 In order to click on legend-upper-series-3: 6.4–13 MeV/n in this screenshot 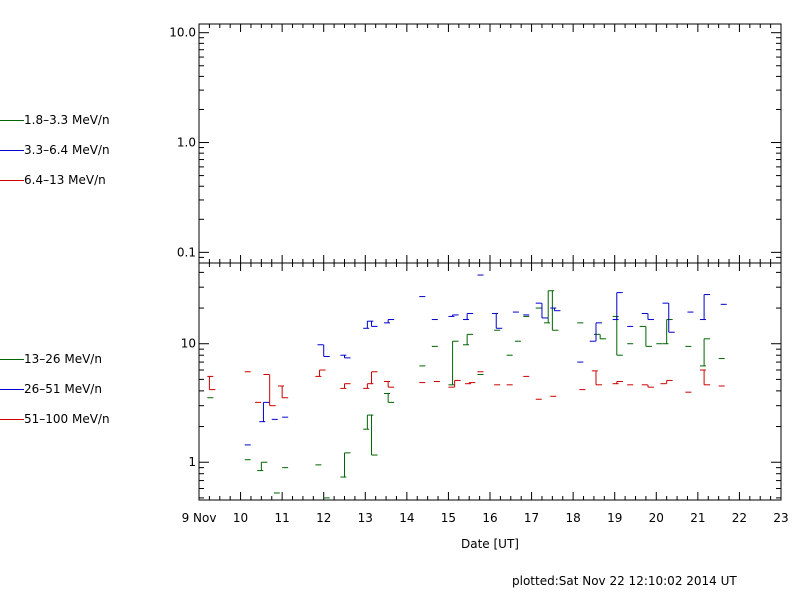, I will do `click(85, 180)`.